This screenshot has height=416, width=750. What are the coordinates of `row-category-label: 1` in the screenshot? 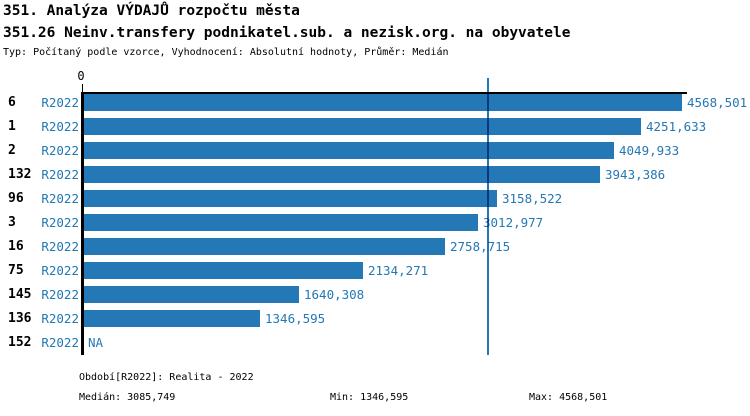 It's located at (12, 126).